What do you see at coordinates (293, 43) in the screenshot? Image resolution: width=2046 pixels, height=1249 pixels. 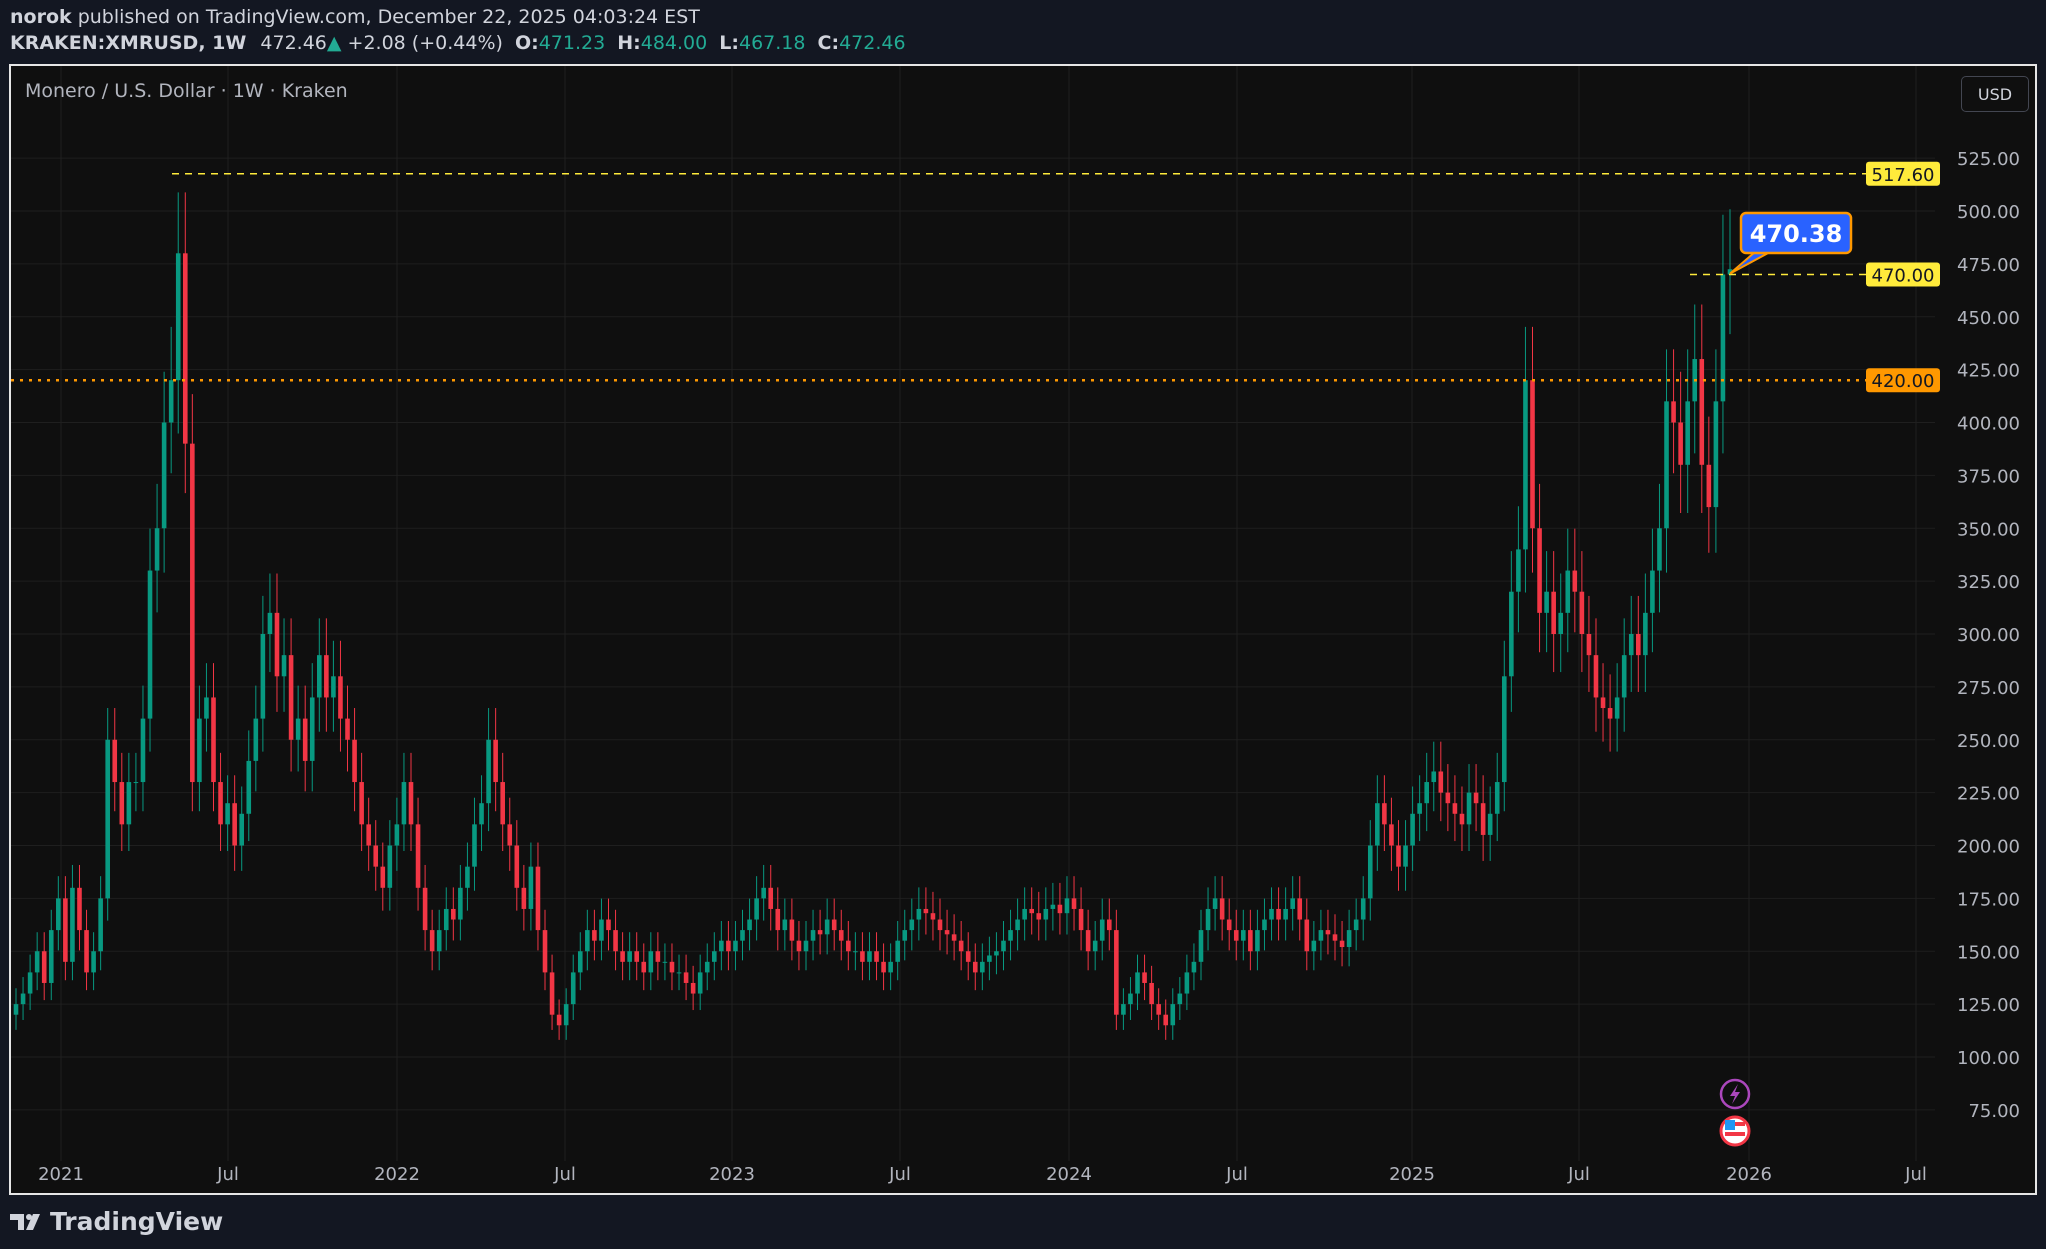 I see `last-price: 472.46` at bounding box center [293, 43].